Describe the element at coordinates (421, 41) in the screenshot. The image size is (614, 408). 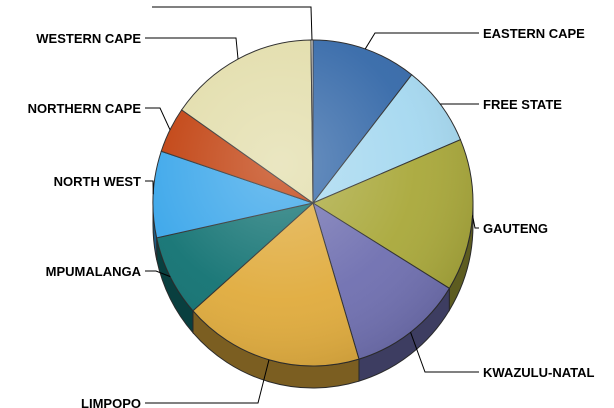
I see `leader-line-eastern-cape` at that location.